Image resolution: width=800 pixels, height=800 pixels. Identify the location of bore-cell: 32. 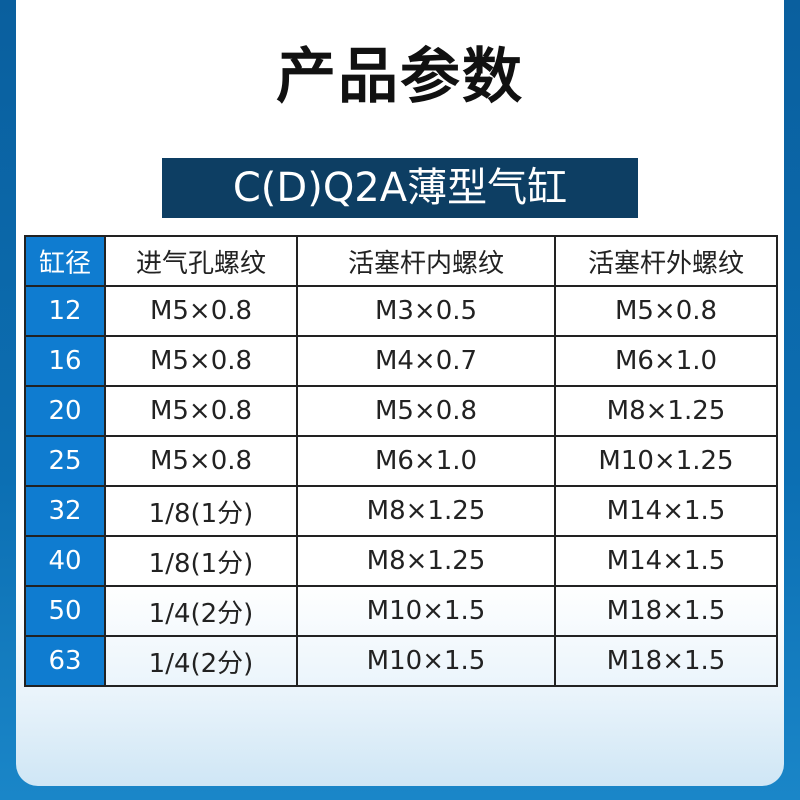
(65, 511).